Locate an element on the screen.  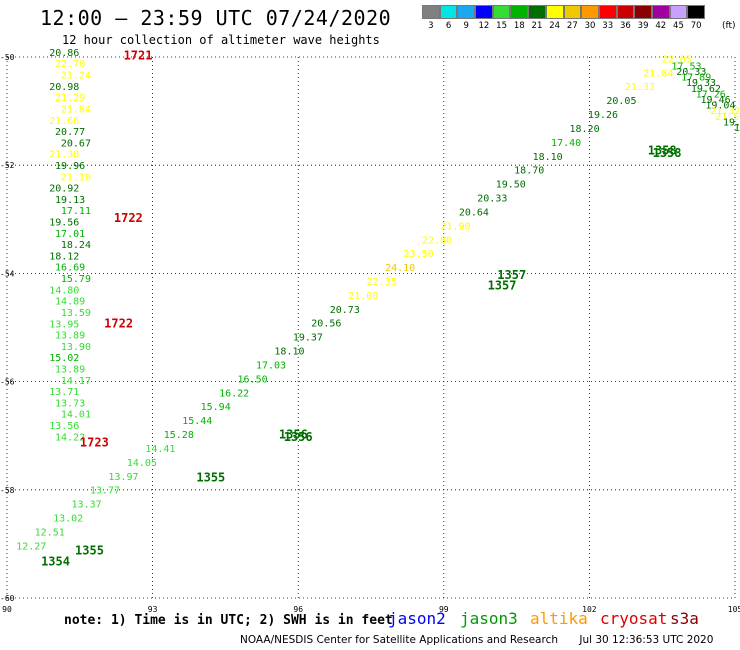
wave-height-value: 17.53 is located at coordinates (686, 66).